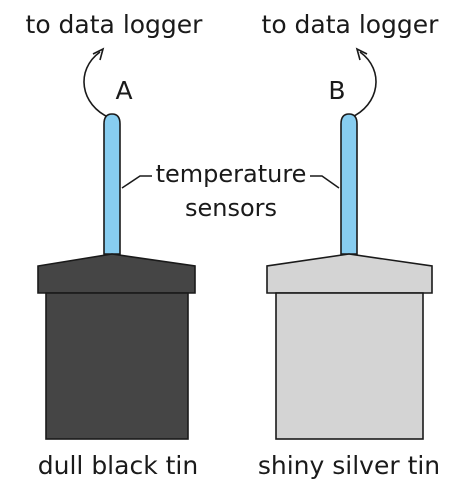 This screenshot has height=494, width=471. I want to click on leader-line-a, so click(137, 182).